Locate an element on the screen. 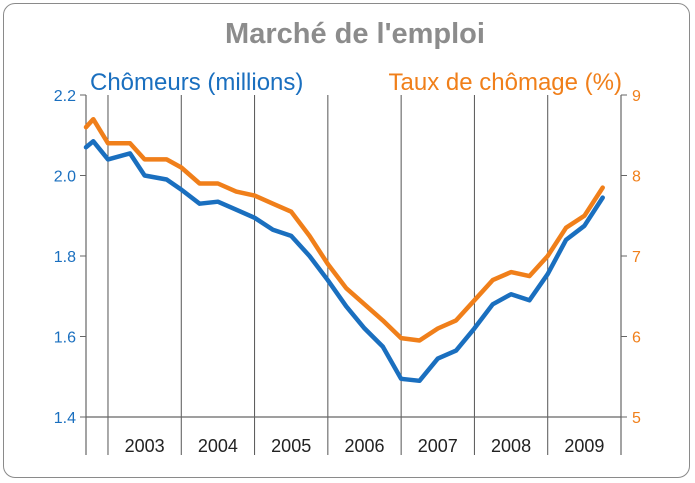 This screenshot has width=695, height=483. left-tick-label: 2.2 is located at coordinates (65, 96).